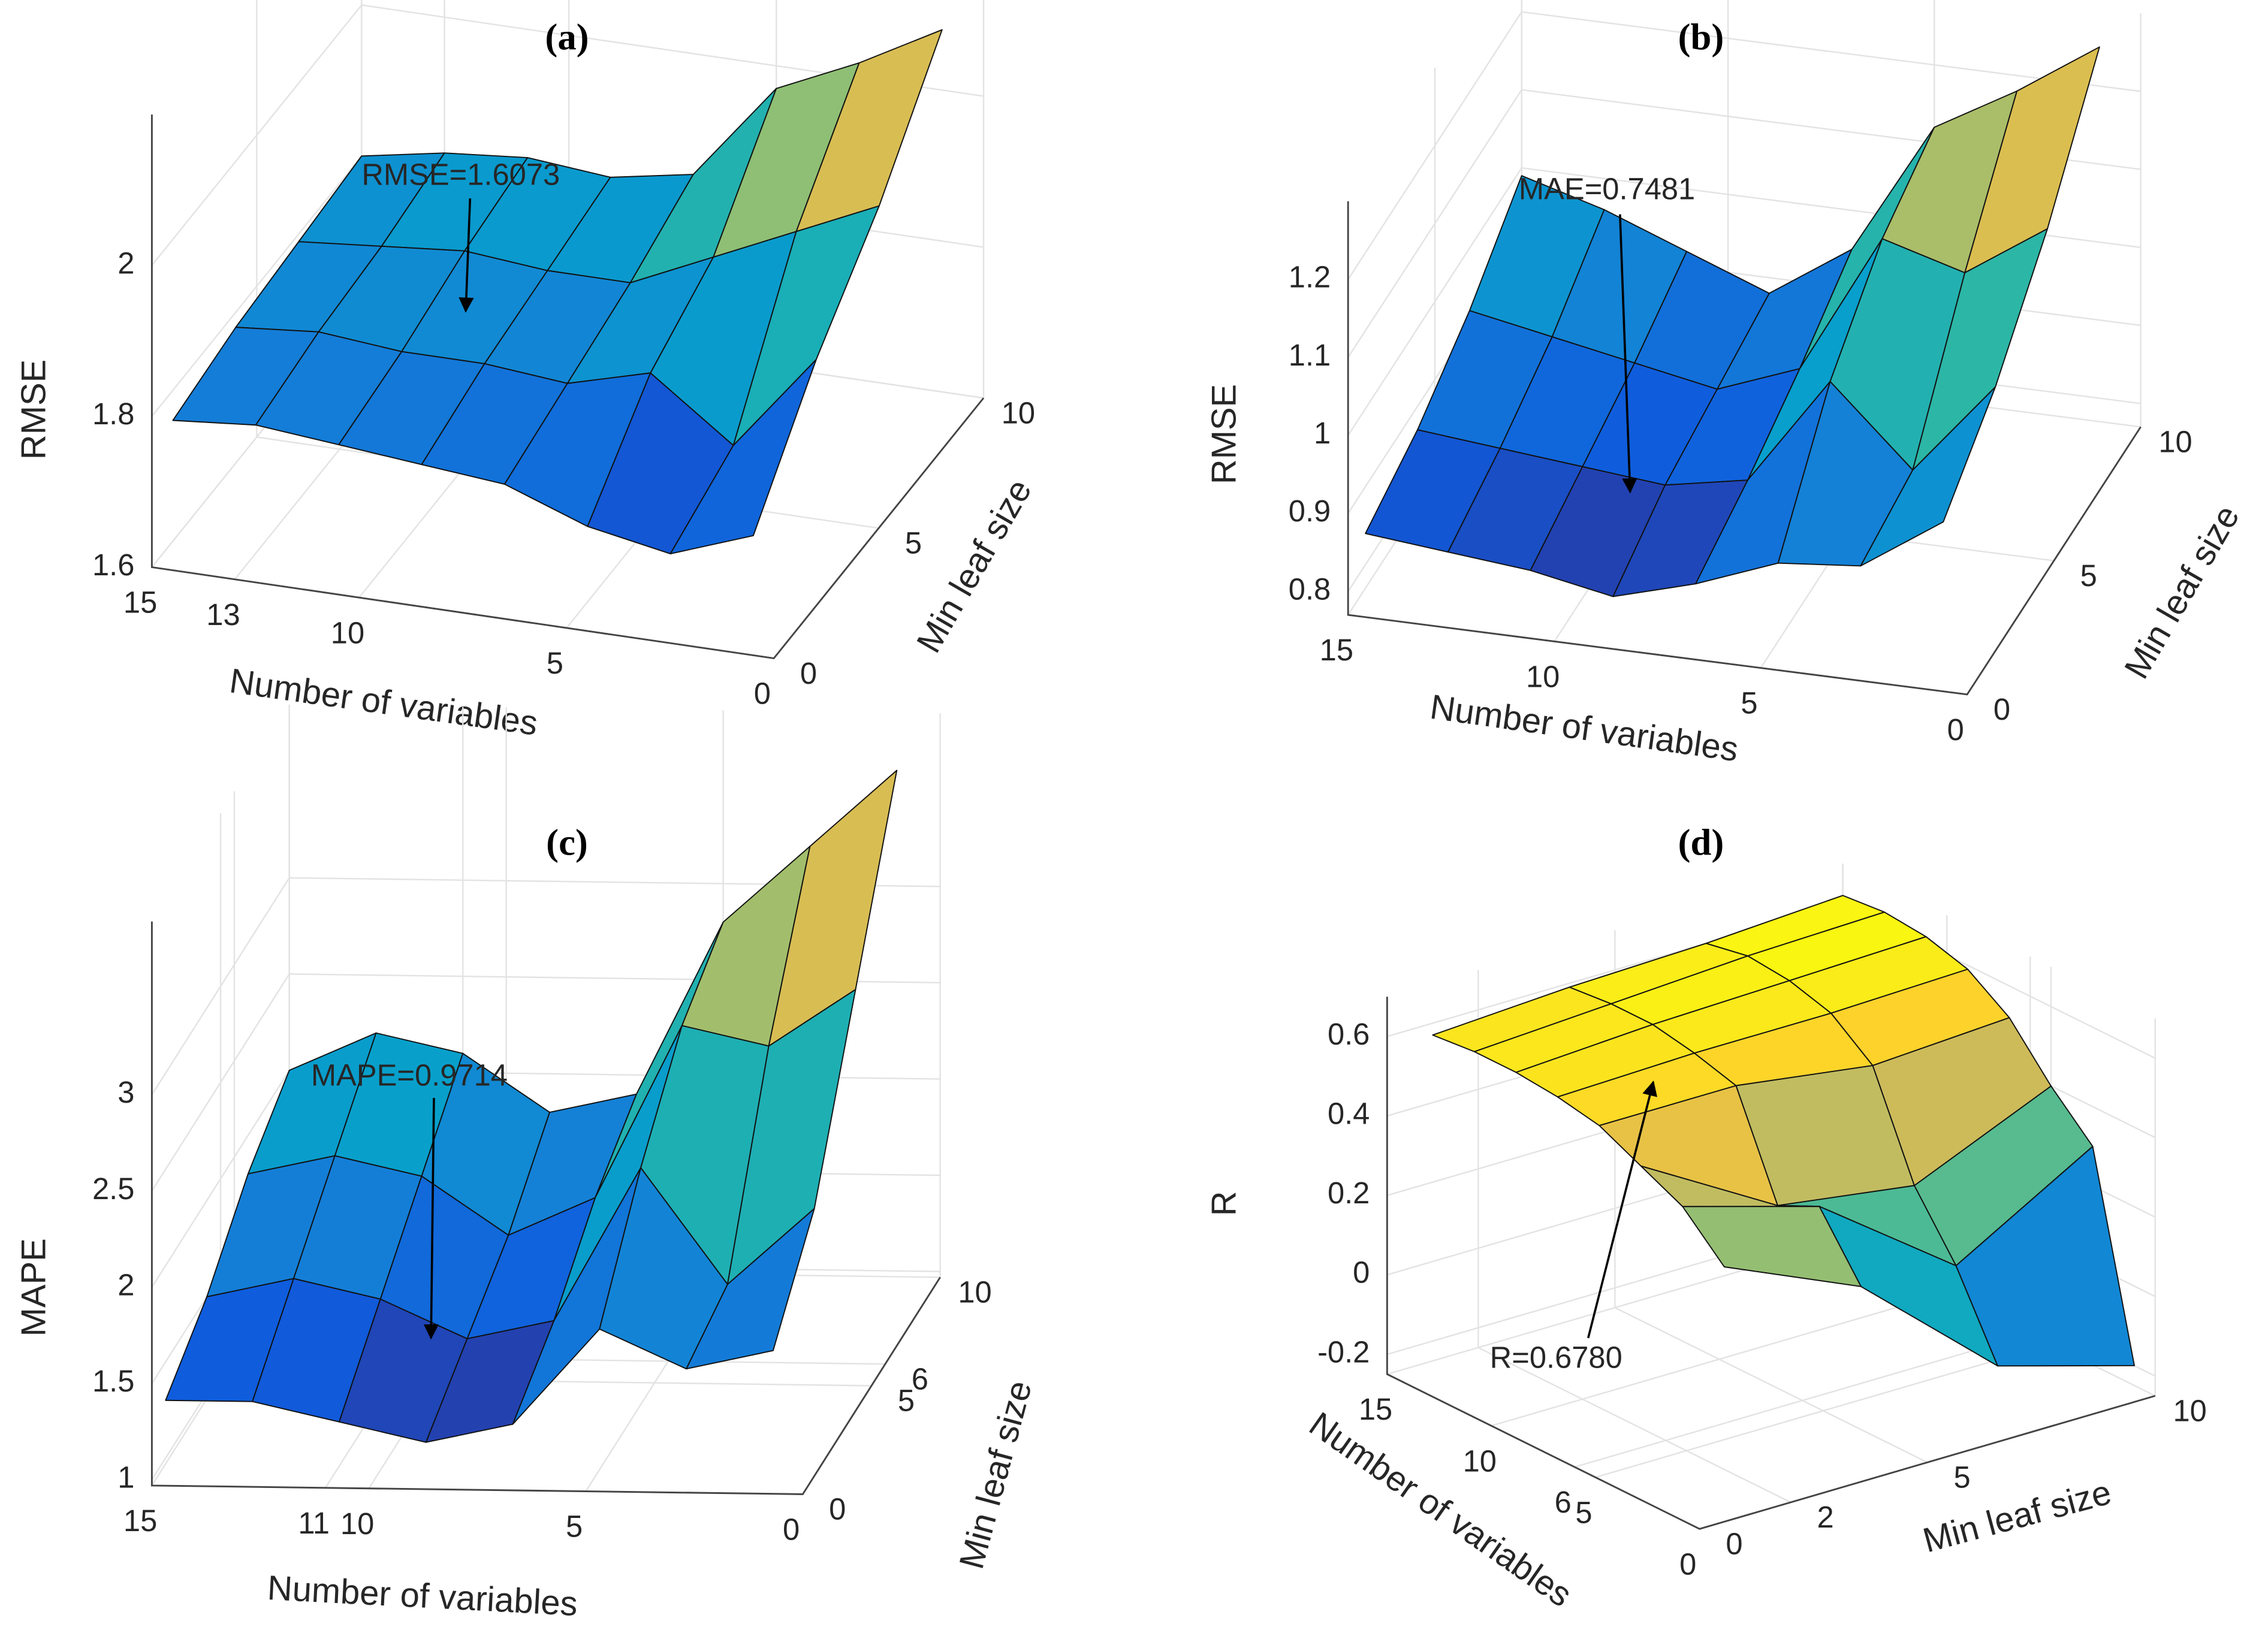  Describe the element at coordinates (1310, 589) in the screenshot. I see `z-tick-label: 0.8` at that location.